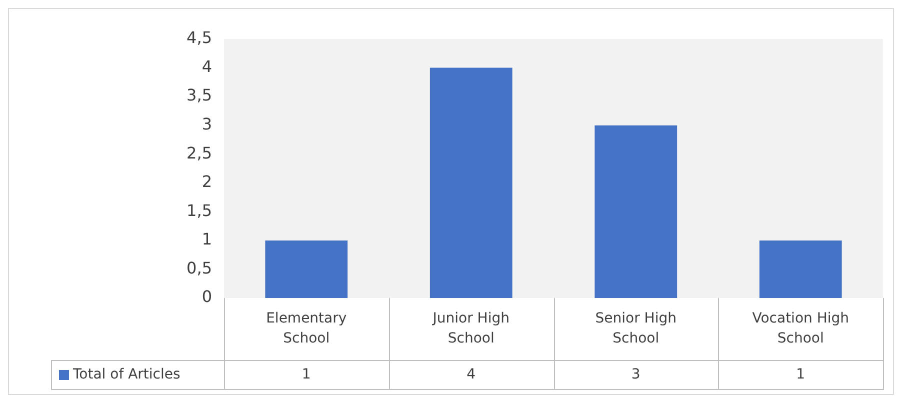 Image resolution: width=904 pixels, height=405 pixels. What do you see at coordinates (207, 124) in the screenshot?
I see `y-tick-label: 3` at bounding box center [207, 124].